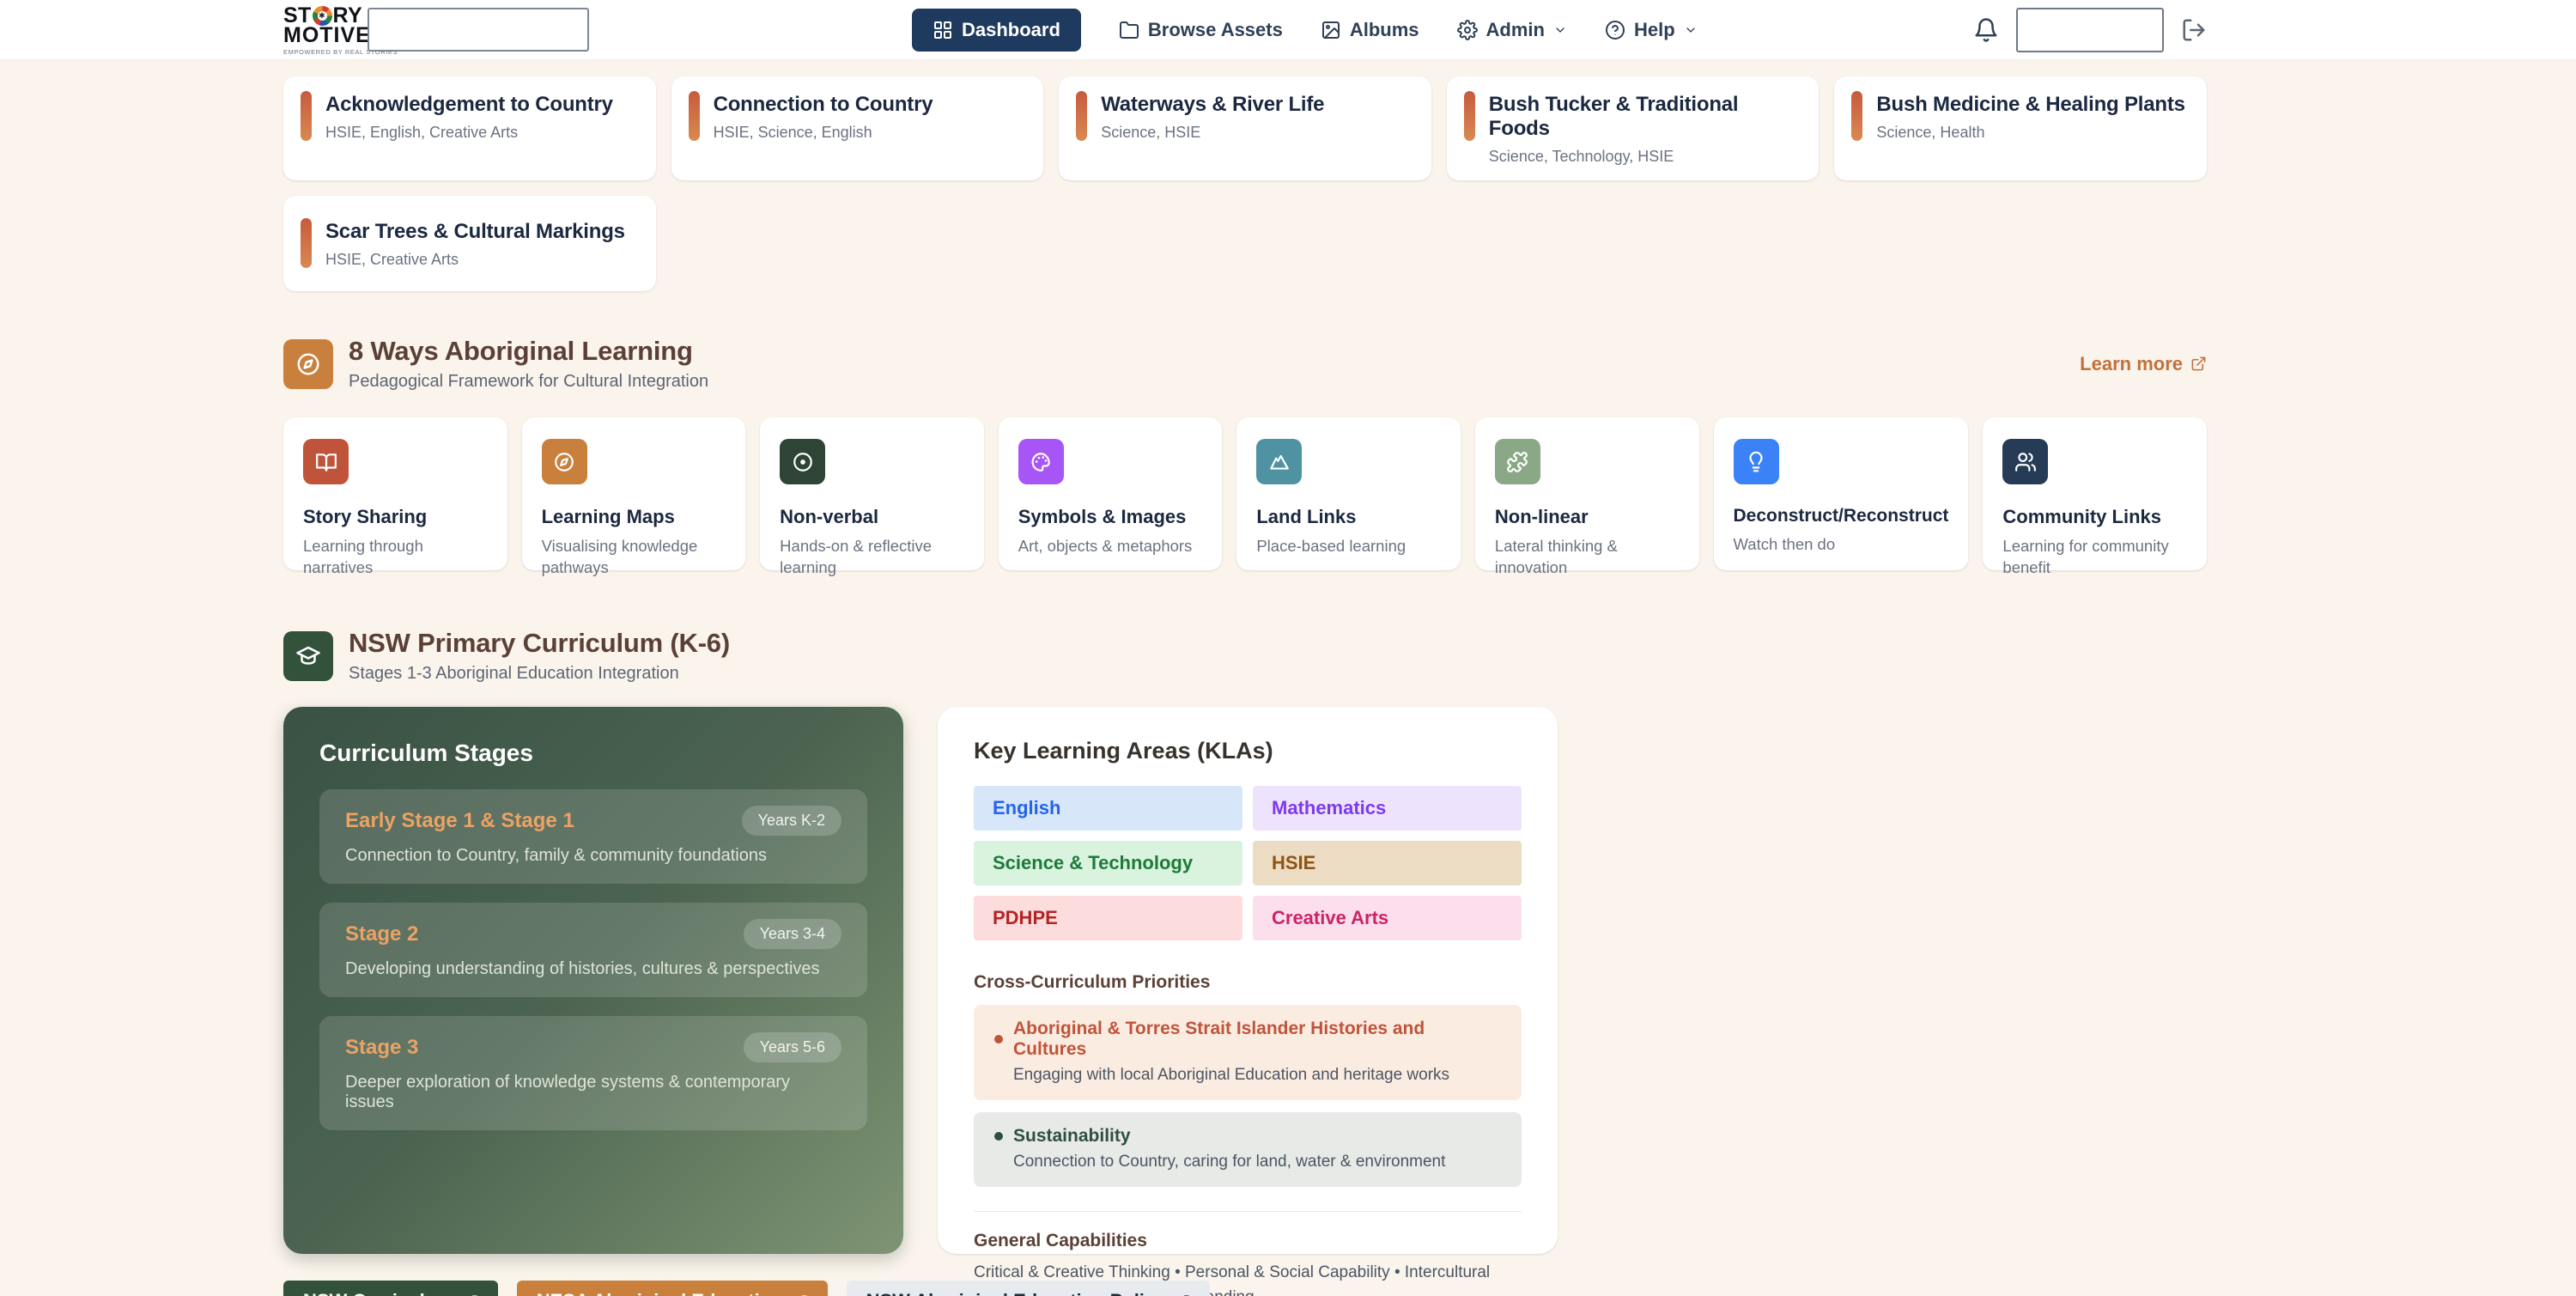  Describe the element at coordinates (619, 556) in the screenshot. I see `way-desc: Visualising knowledge pathways` at that location.